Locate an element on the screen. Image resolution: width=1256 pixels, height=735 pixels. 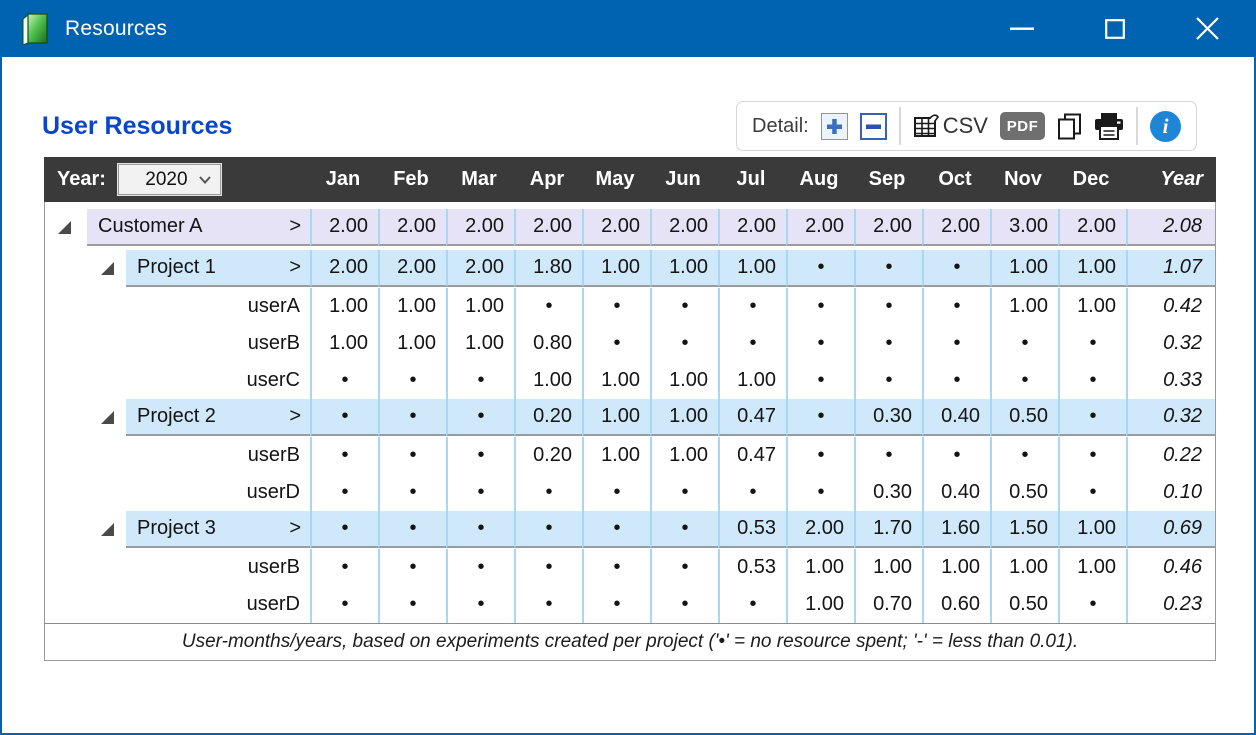
column-header: Jan is located at coordinates (343, 179).